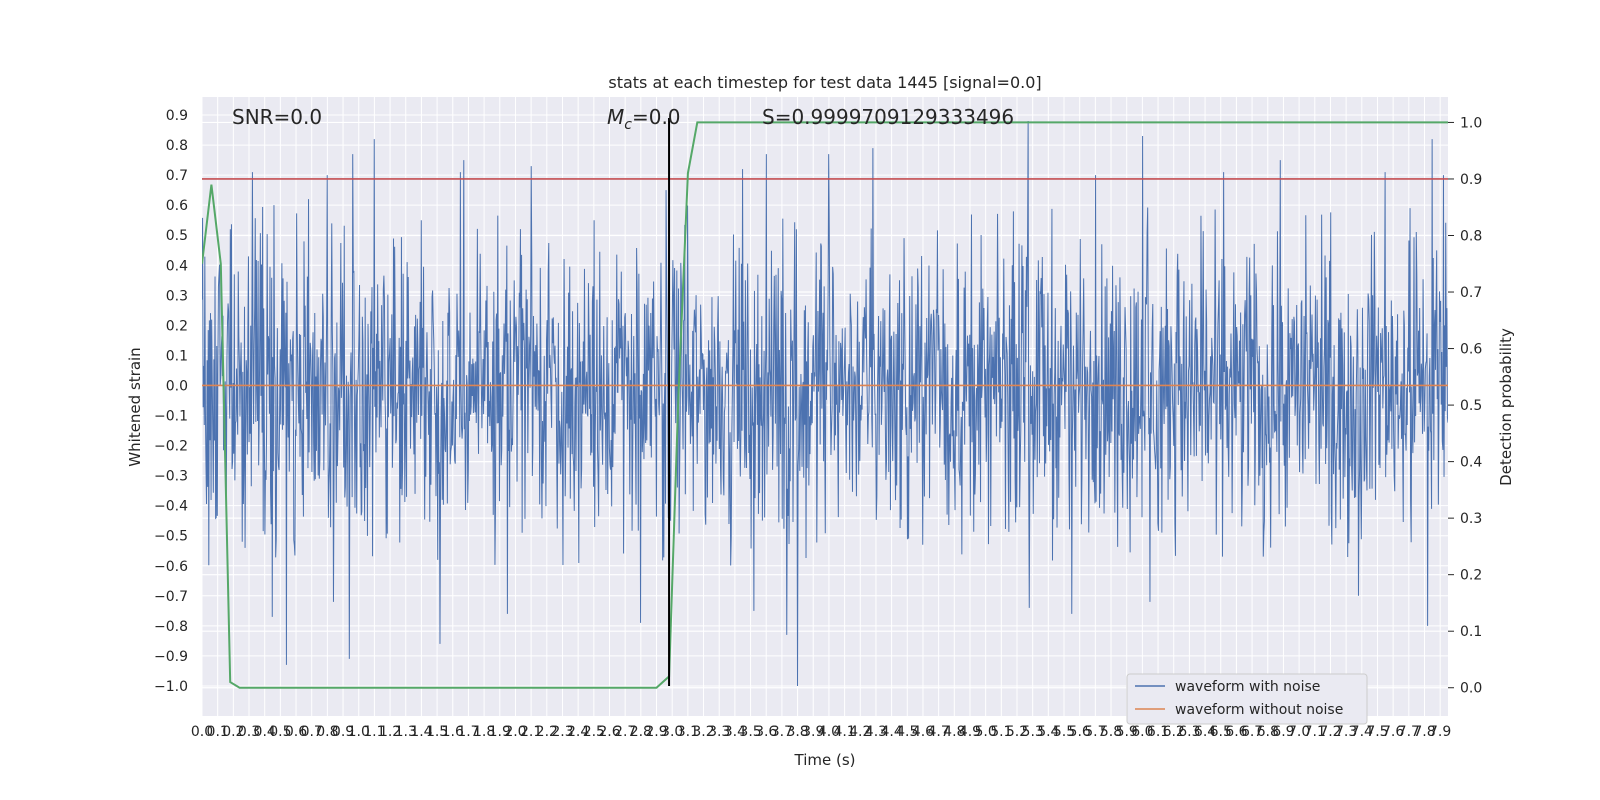 Image resolution: width=1600 pixels, height=800 pixels. Describe the element at coordinates (1283, 732) in the screenshot. I see `x-tick-label: 6.9` at that location.